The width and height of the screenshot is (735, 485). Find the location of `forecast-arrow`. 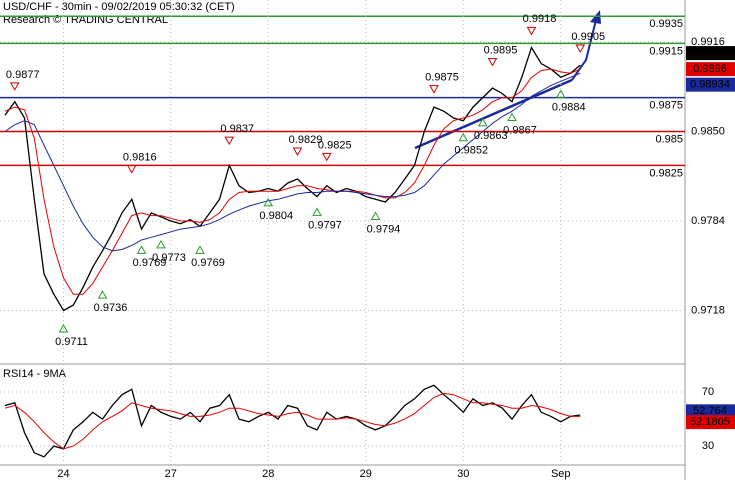

forecast-arrow is located at coordinates (584, 50).